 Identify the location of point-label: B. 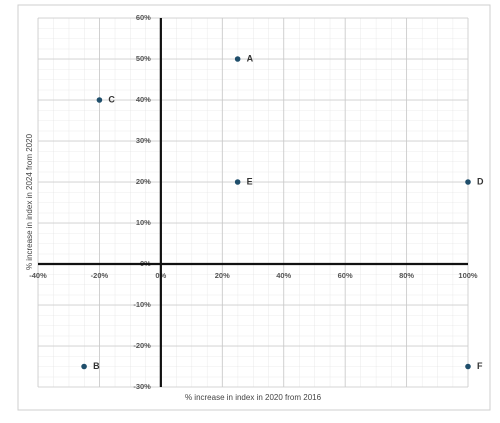
(96, 366).